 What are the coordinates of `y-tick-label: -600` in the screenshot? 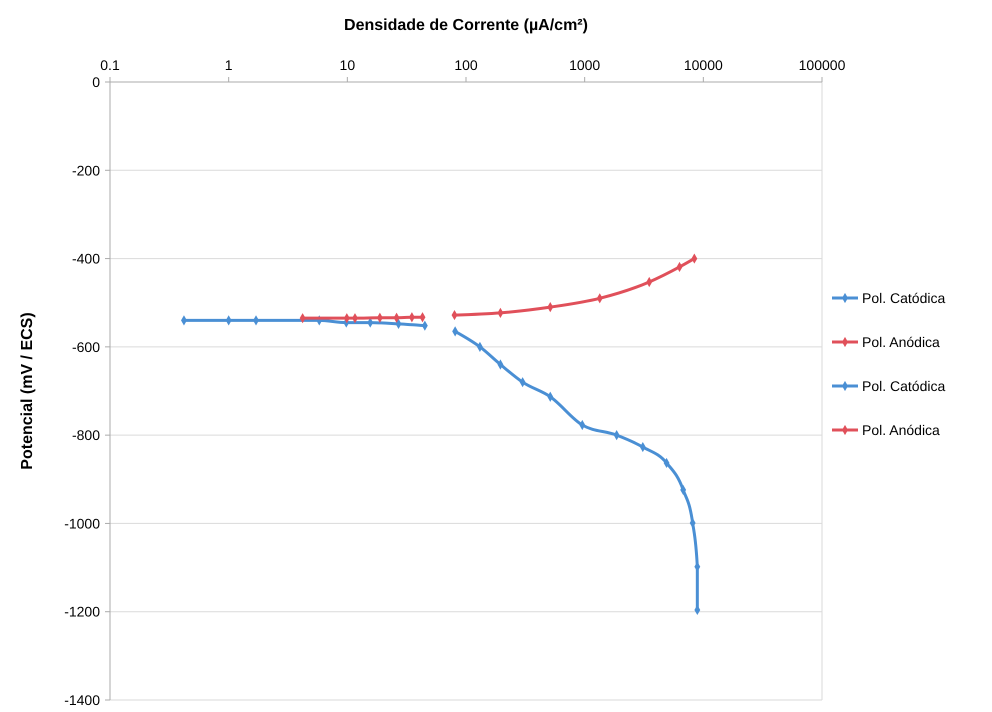 It's located at (86, 346).